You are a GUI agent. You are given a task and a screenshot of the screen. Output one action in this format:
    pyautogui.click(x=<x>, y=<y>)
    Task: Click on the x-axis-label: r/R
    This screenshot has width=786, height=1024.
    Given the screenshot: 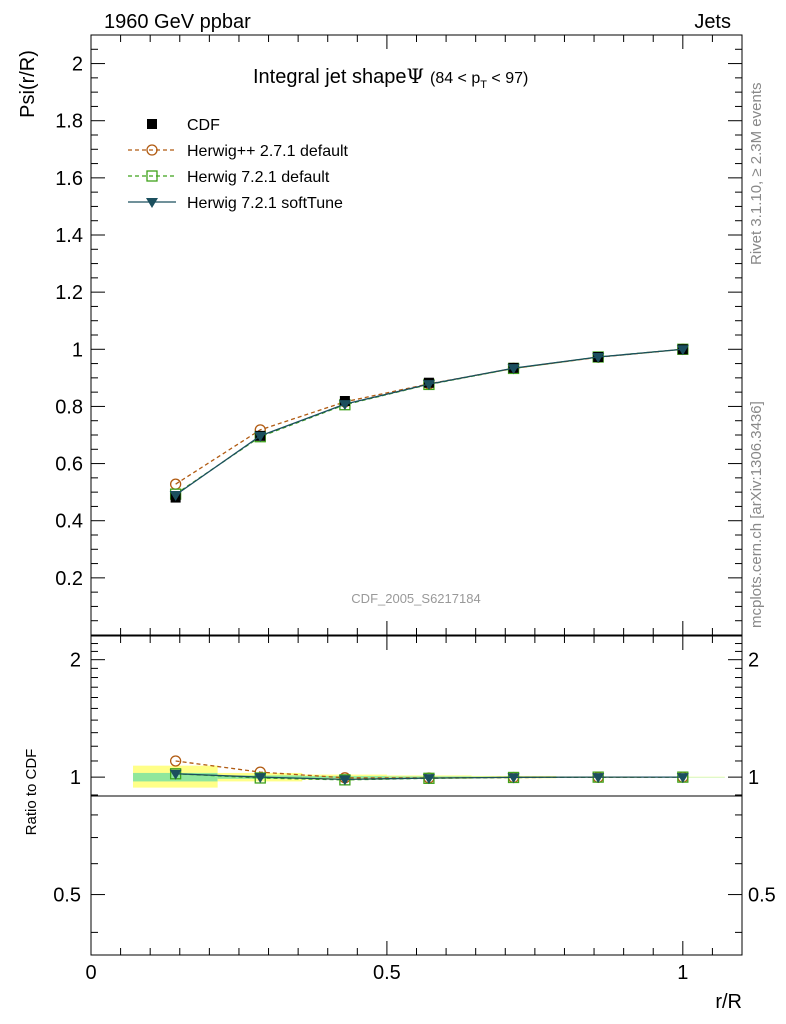 What is the action you would take?
    pyautogui.click(x=728, y=1002)
    